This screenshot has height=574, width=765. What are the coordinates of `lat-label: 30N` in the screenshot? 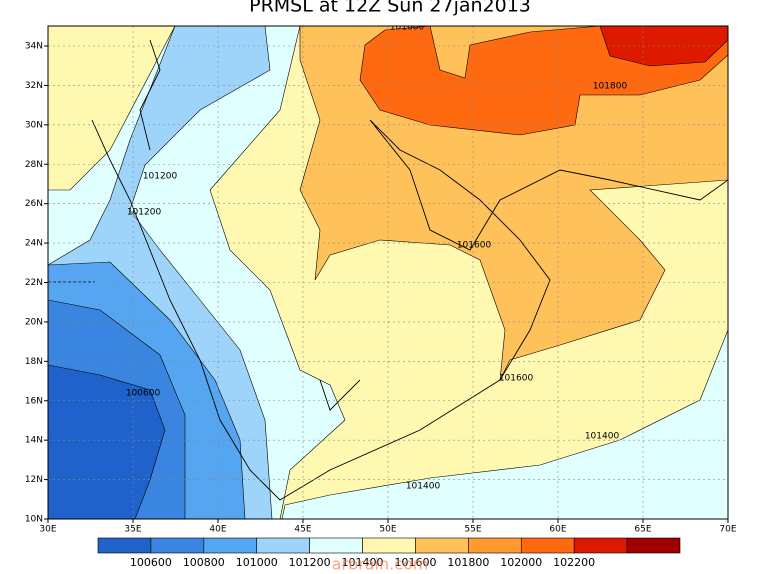 It's located at (34, 125).